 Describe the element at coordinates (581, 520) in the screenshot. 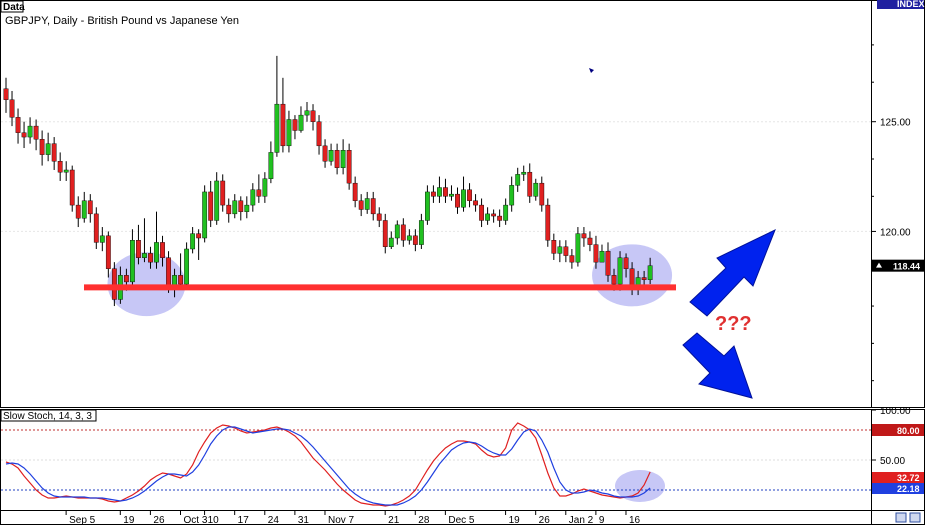

I see `x-axis-label: Jan 2` at that location.